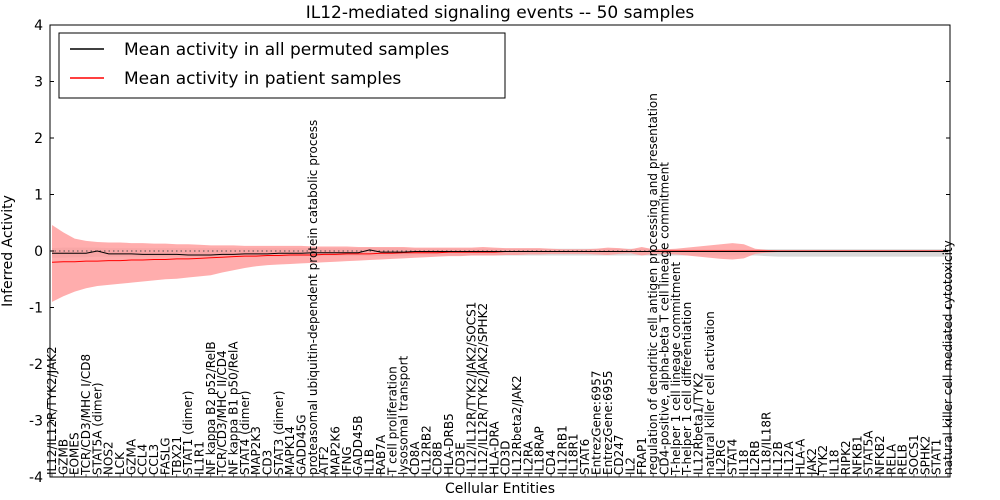 Image resolution: width=1000 pixels, height=500 pixels. I want to click on x-tick-label: CD3D, so click(506, 458).